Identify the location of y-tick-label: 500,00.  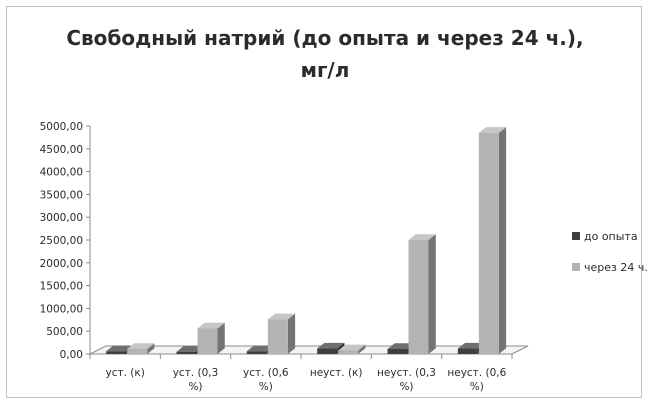
(64, 332).